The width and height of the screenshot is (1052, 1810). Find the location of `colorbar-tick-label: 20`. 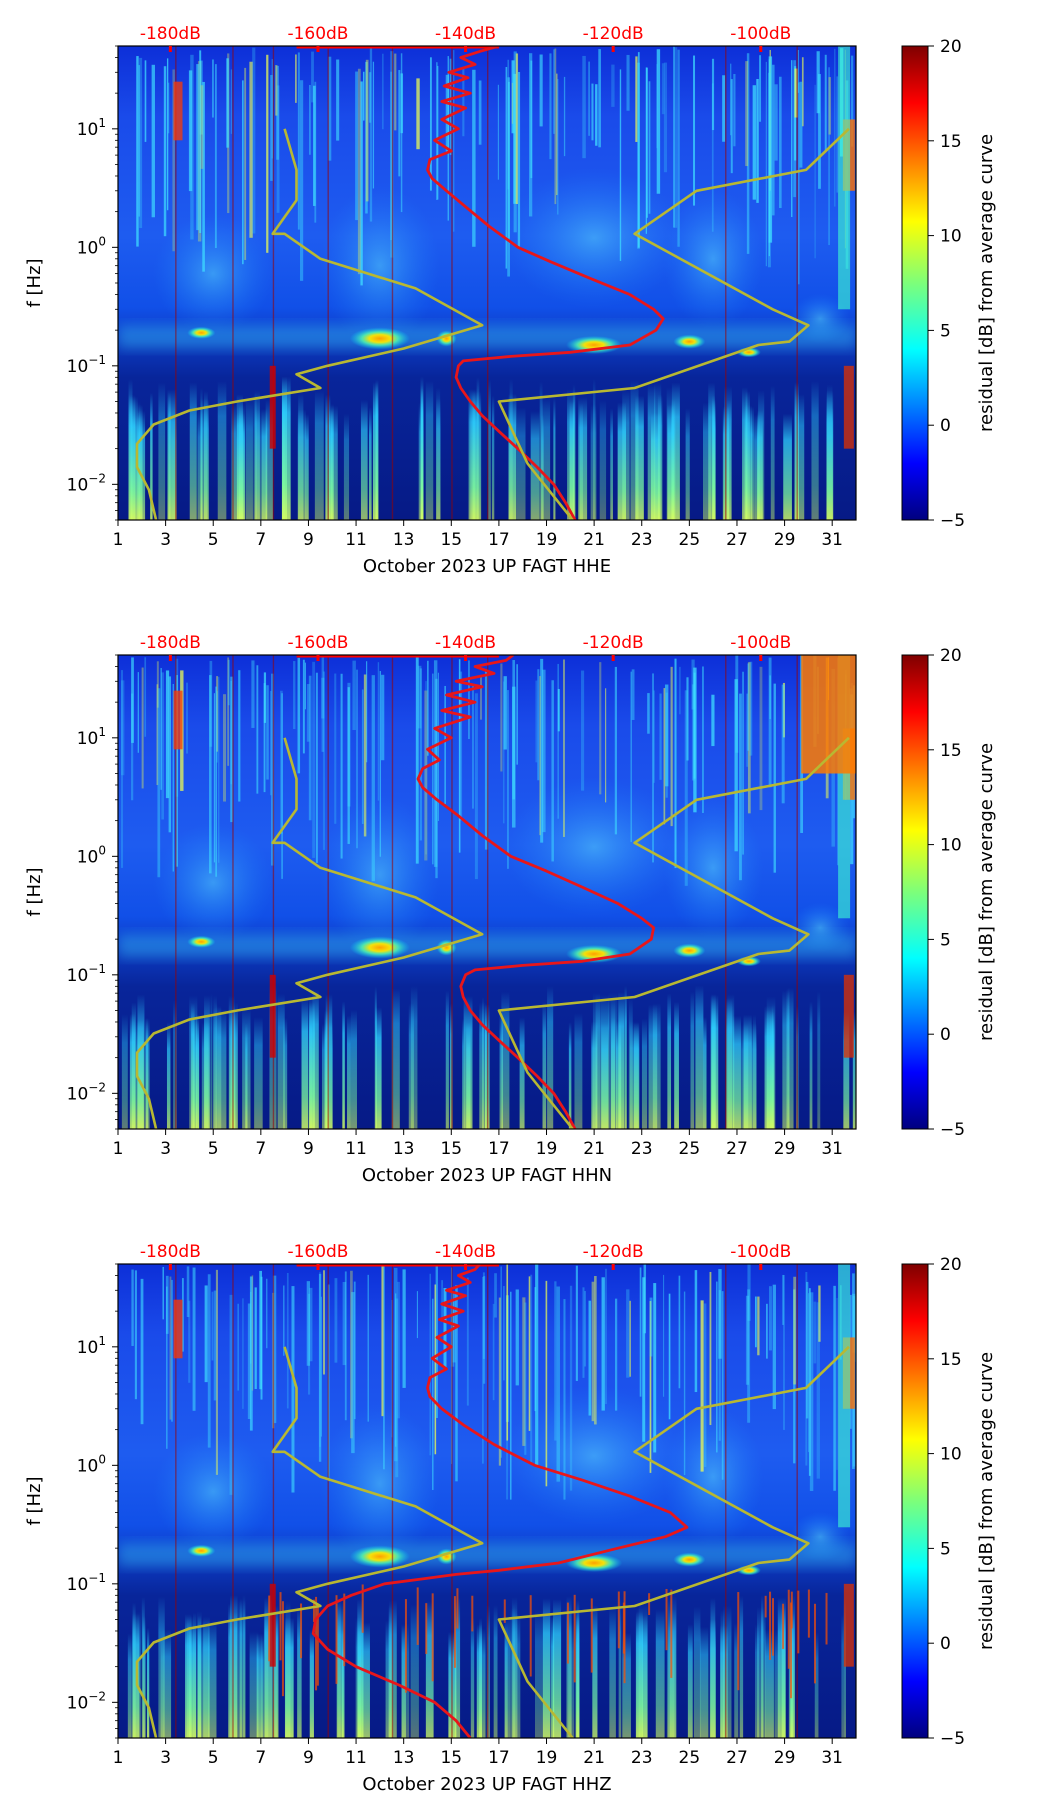

colorbar-tick-label: 20 is located at coordinates (951, 47).